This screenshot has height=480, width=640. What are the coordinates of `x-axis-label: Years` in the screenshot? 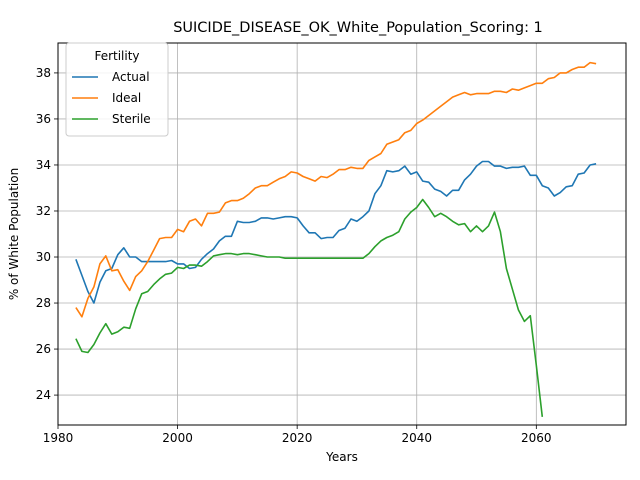 It's located at (341, 457).